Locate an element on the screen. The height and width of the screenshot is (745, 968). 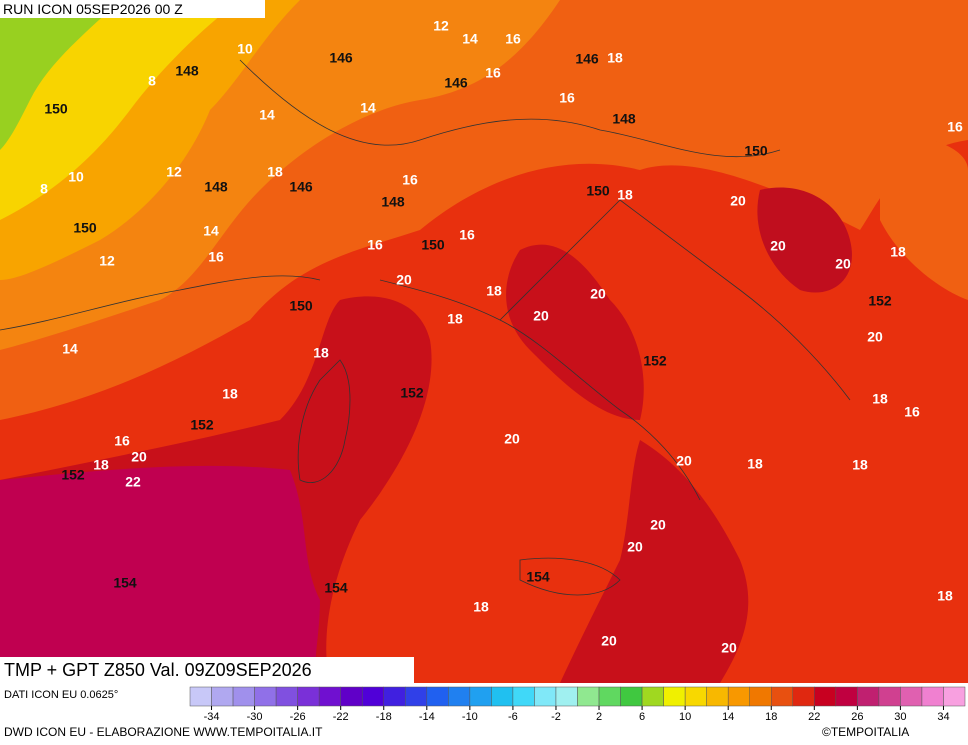
scale-tick-label: 2 is located at coordinates (599, 717).